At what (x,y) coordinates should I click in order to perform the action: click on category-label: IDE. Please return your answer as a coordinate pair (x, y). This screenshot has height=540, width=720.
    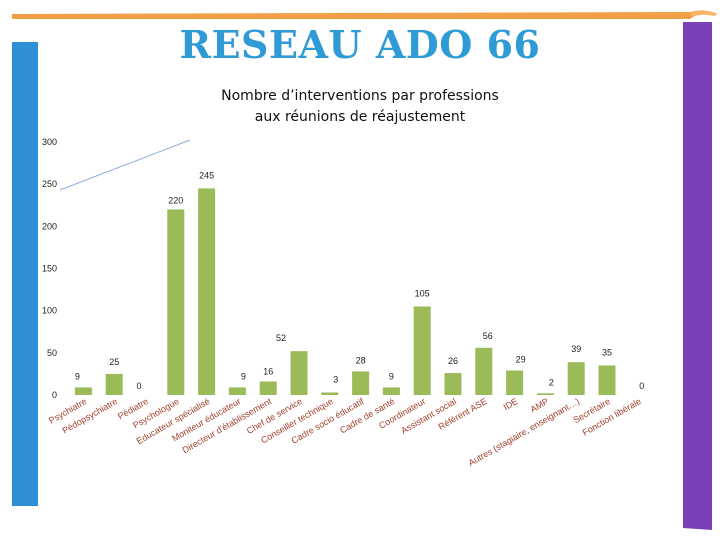
    Looking at the image, I should click on (511, 404).